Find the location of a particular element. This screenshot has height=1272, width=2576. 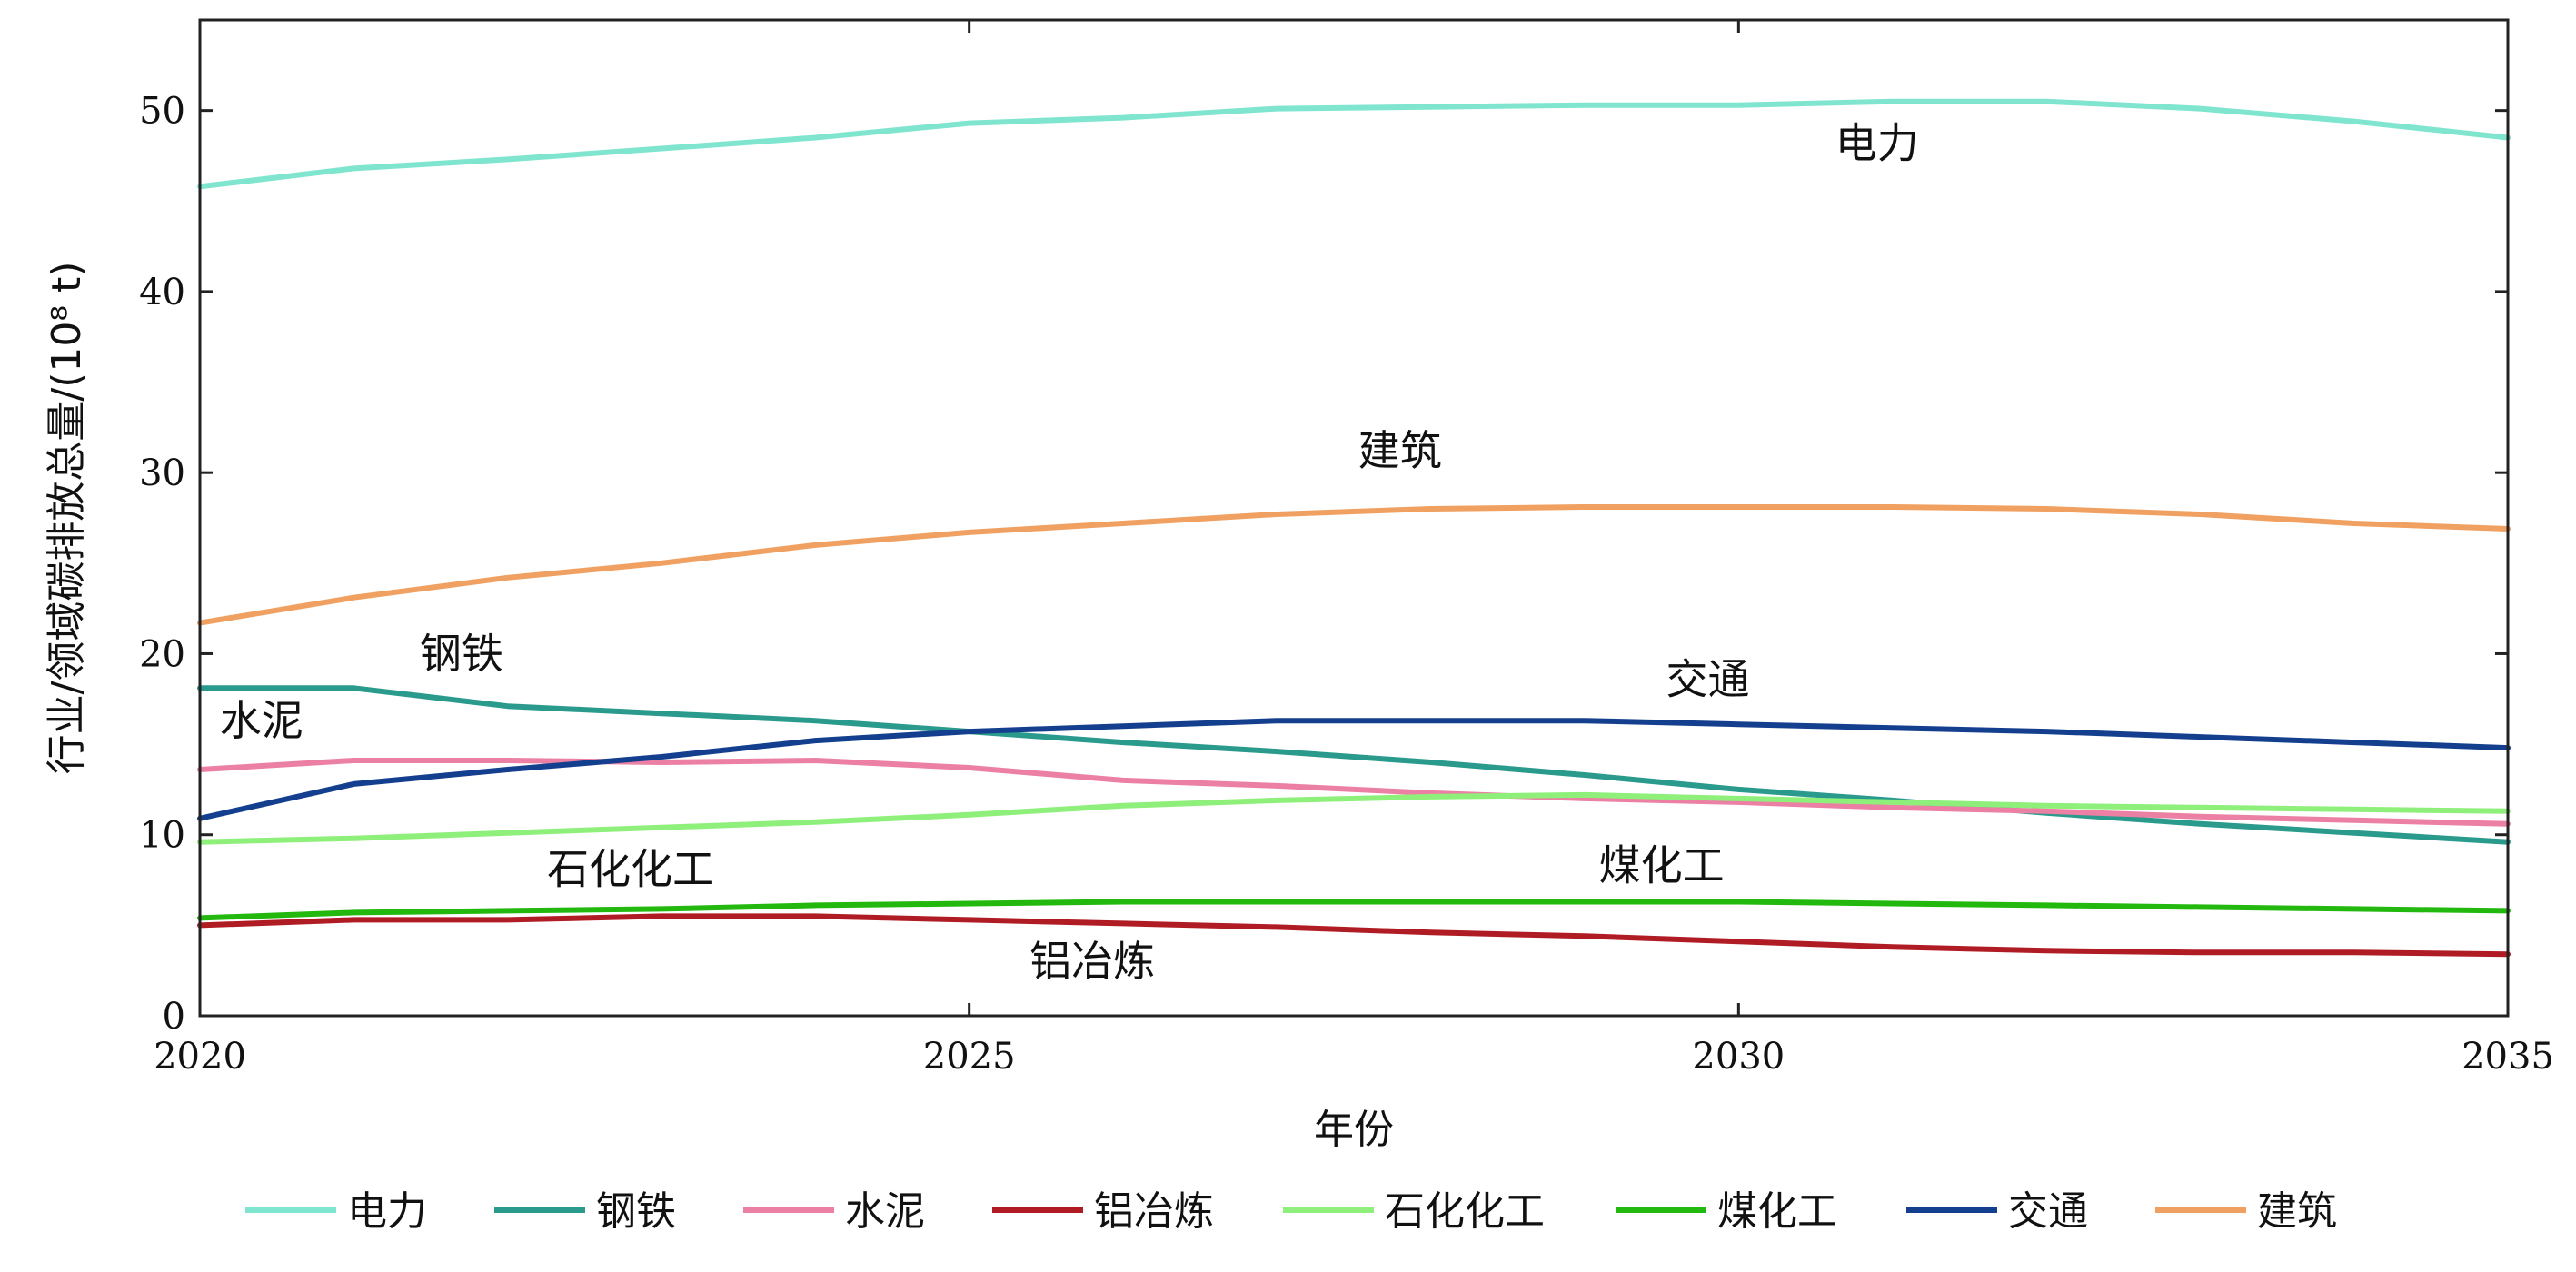

y-tick-label: 30 is located at coordinates (162, 473).